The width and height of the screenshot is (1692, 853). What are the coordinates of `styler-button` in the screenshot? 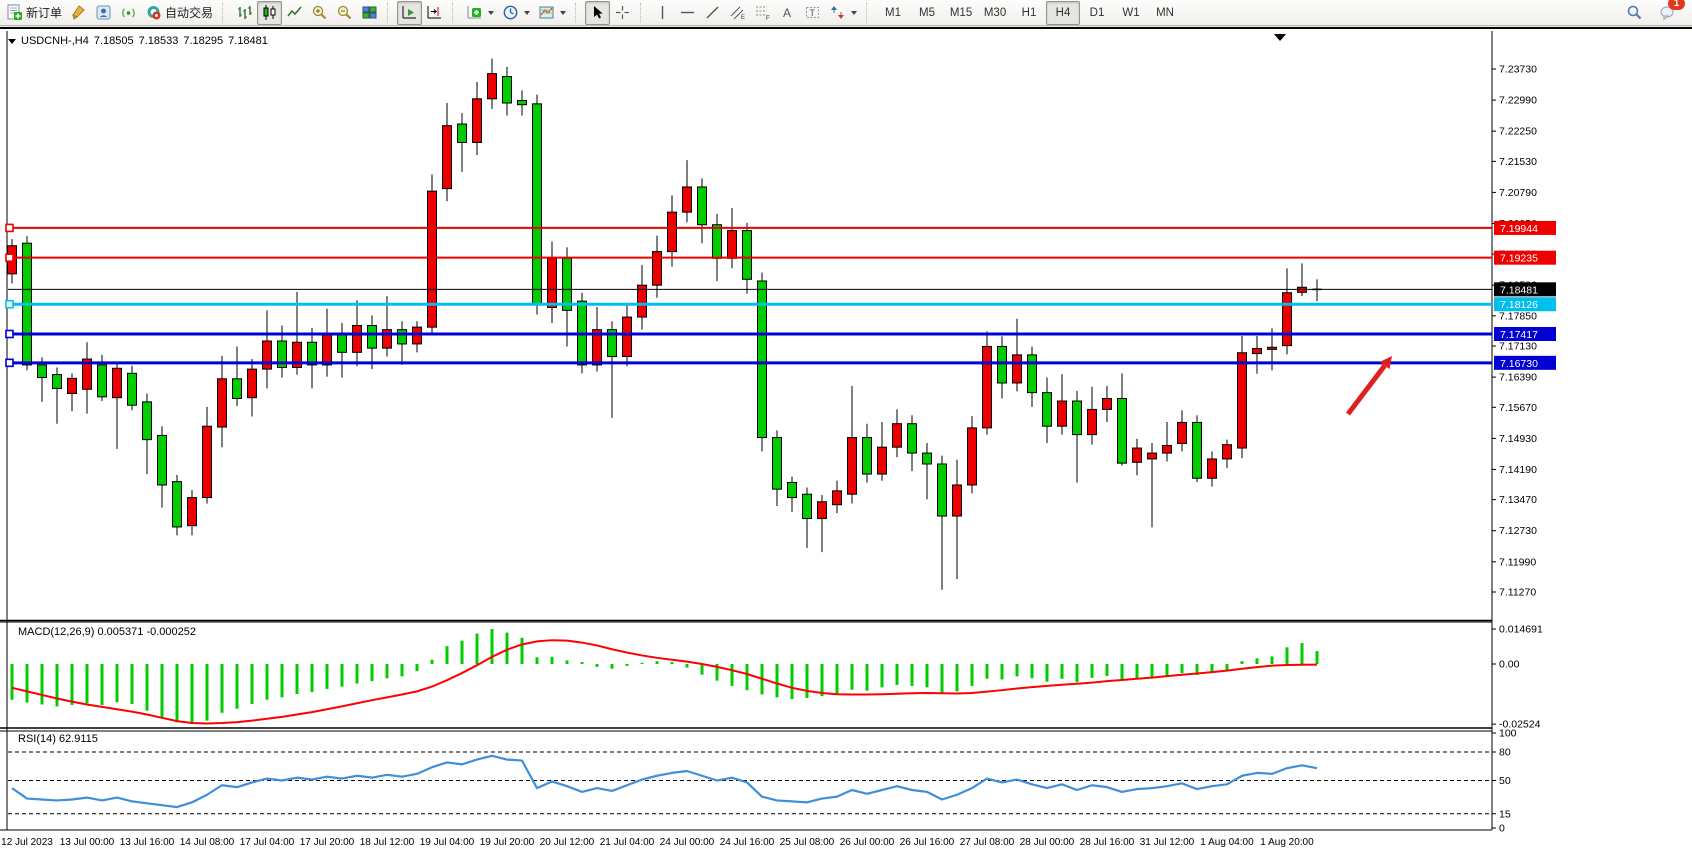 It's located at (78, 13).